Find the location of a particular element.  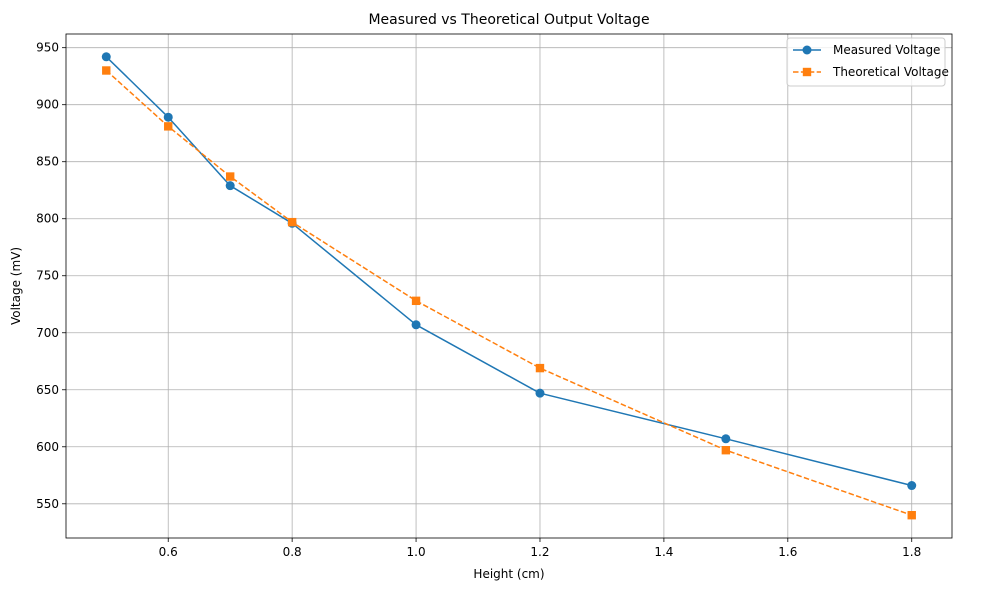

x-tick-label: 0.8 is located at coordinates (292, 552).